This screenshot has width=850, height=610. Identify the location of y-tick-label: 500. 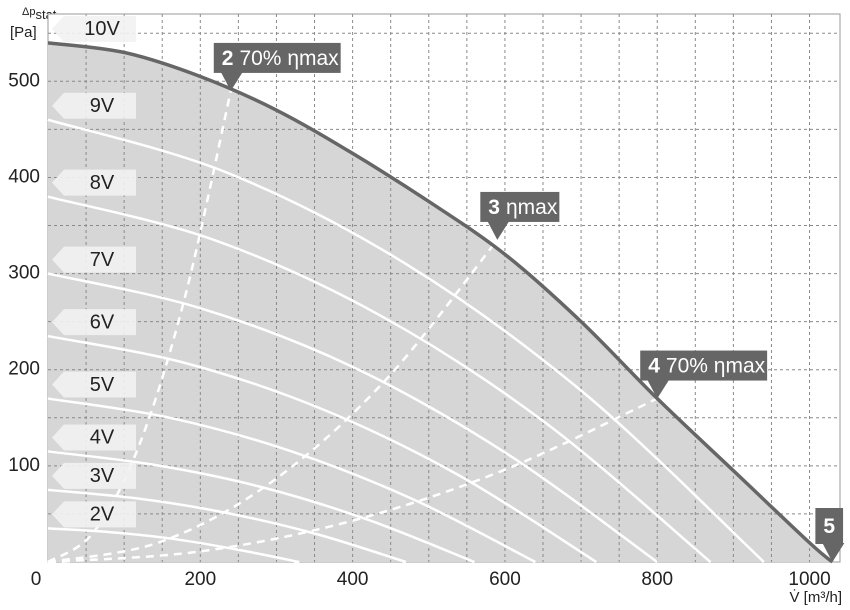
(24, 80).